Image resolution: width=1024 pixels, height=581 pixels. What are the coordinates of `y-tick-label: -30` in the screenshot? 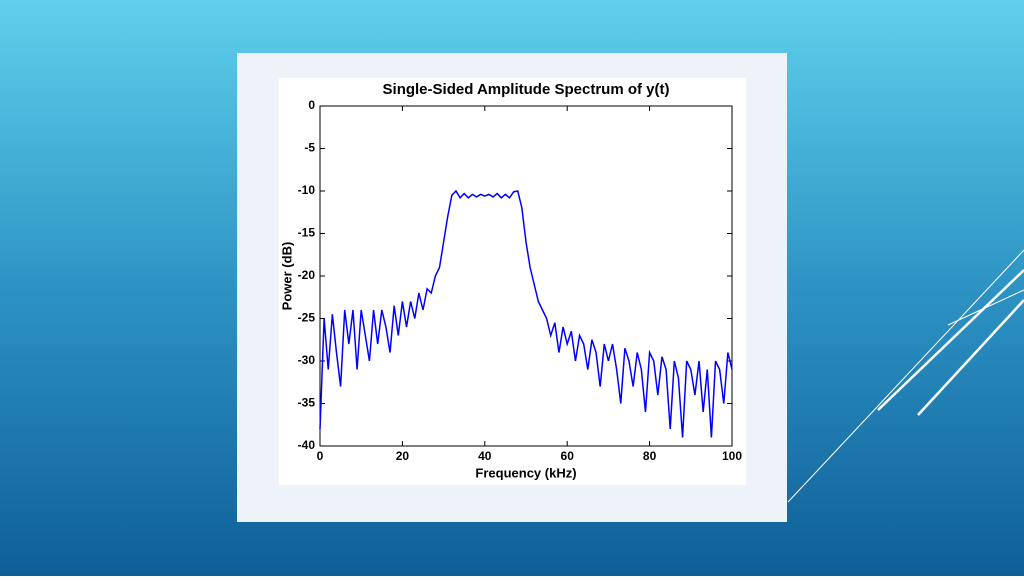 It's located at (307, 360).